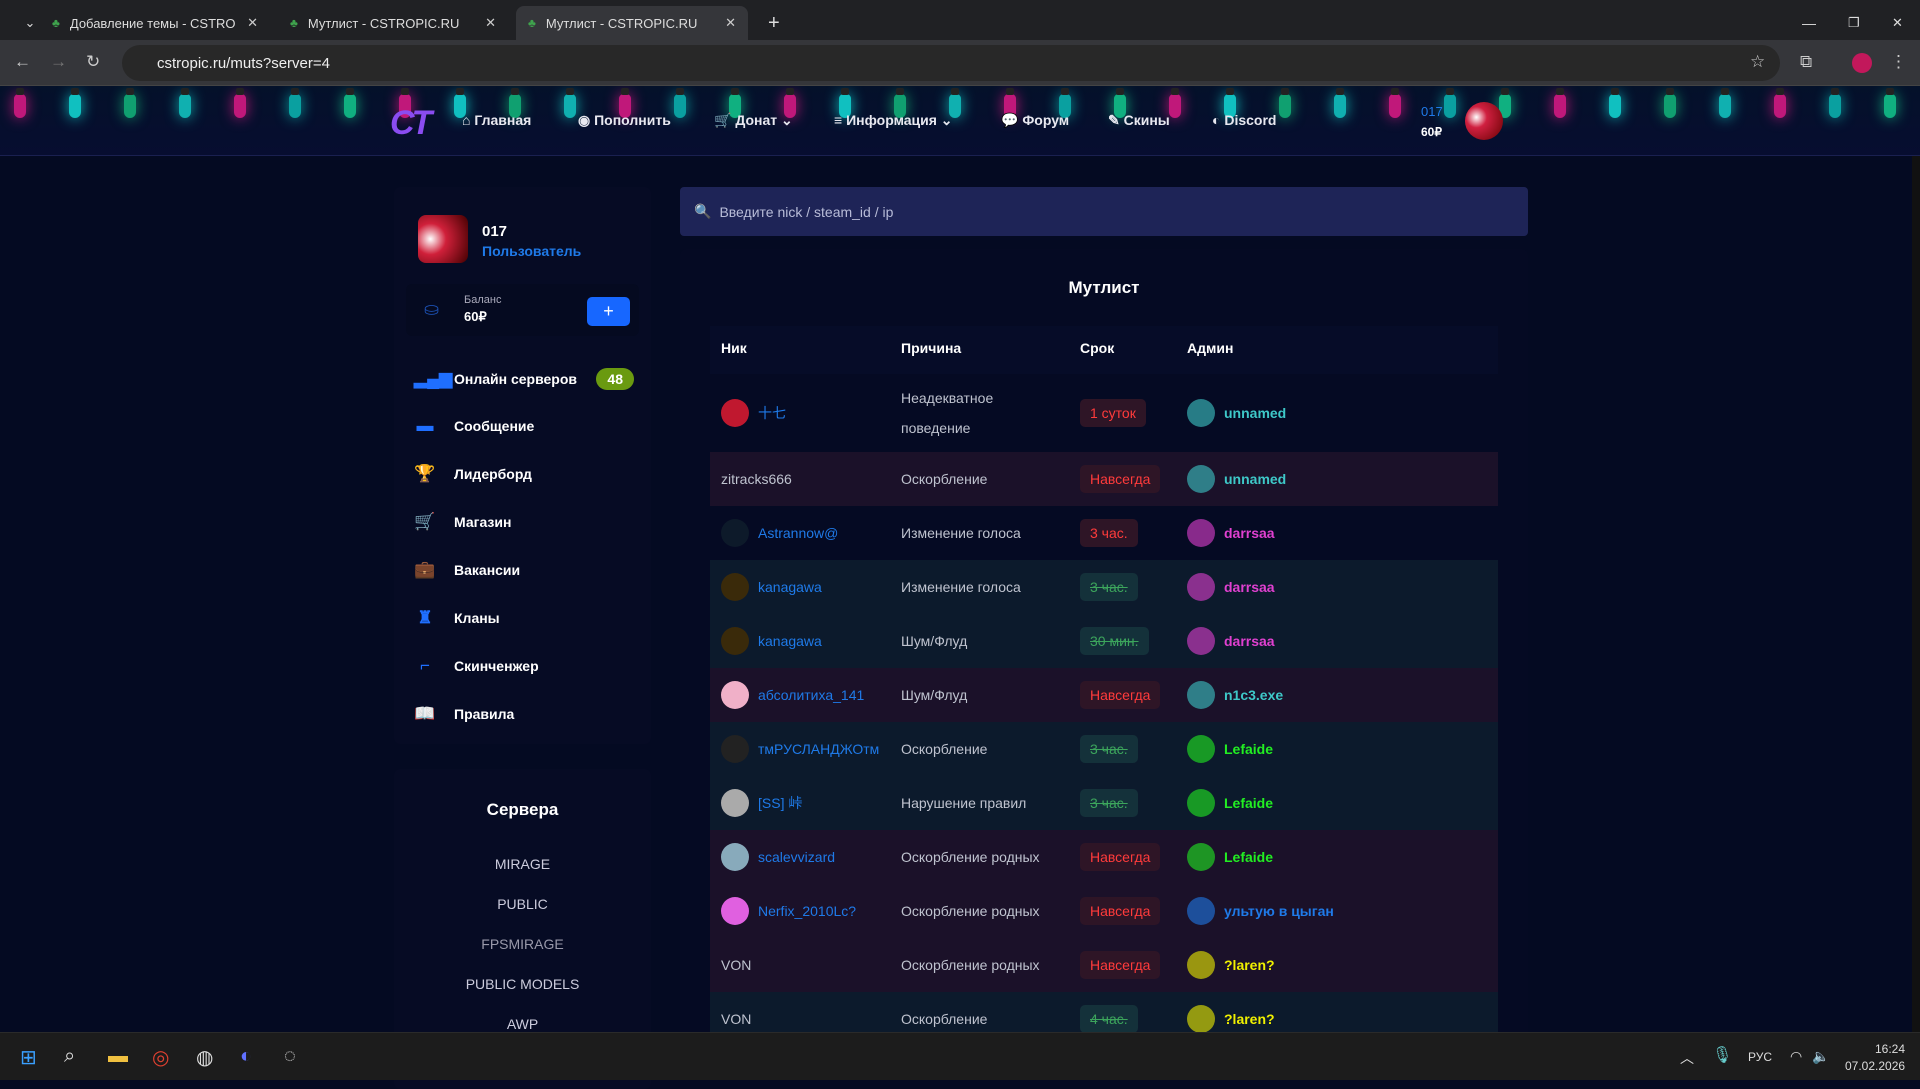 This screenshot has height=1089, width=1920. Describe the element at coordinates (393, 23) in the screenshot. I see `tab-1: ♣ Мутлист - CSTROPIC.RU ✕` at that location.